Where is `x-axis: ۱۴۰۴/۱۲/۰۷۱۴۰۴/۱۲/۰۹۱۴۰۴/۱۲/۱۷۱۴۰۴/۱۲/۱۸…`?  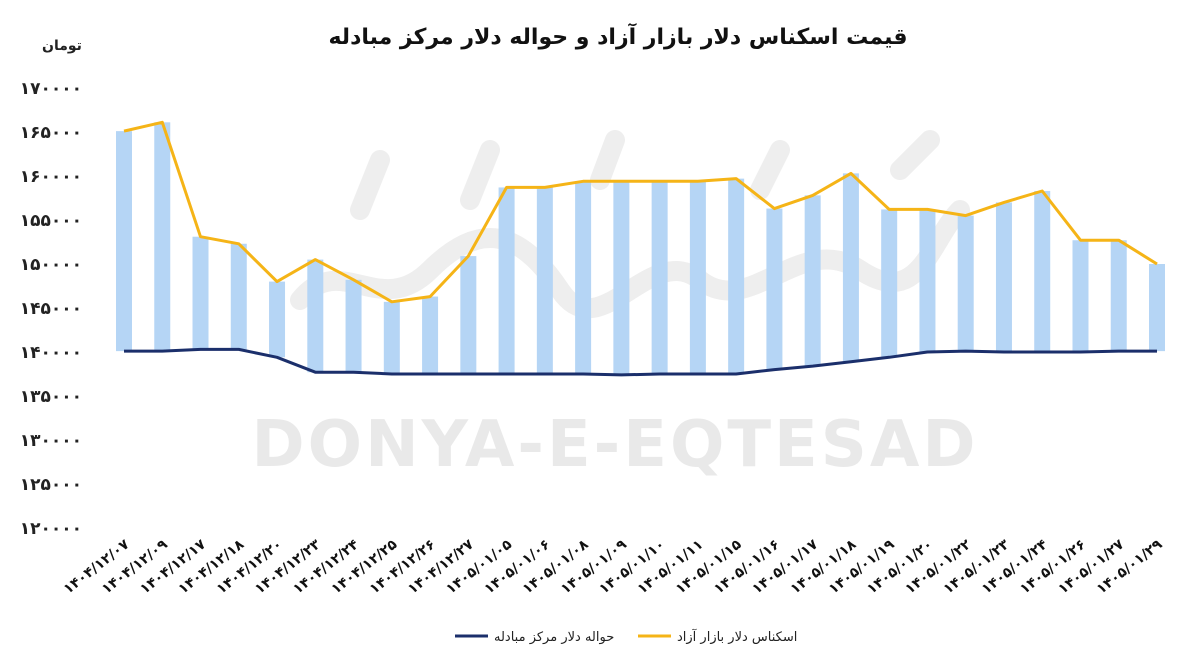
x-axis: ۱۴۰۴/۱۲/۰۷۱۴۰۴/۱۲/۰۹۱۴۰۴/۱۲/۱۷۱۴۰۴/۱۲/۱۸… is located at coordinates (613, 566).